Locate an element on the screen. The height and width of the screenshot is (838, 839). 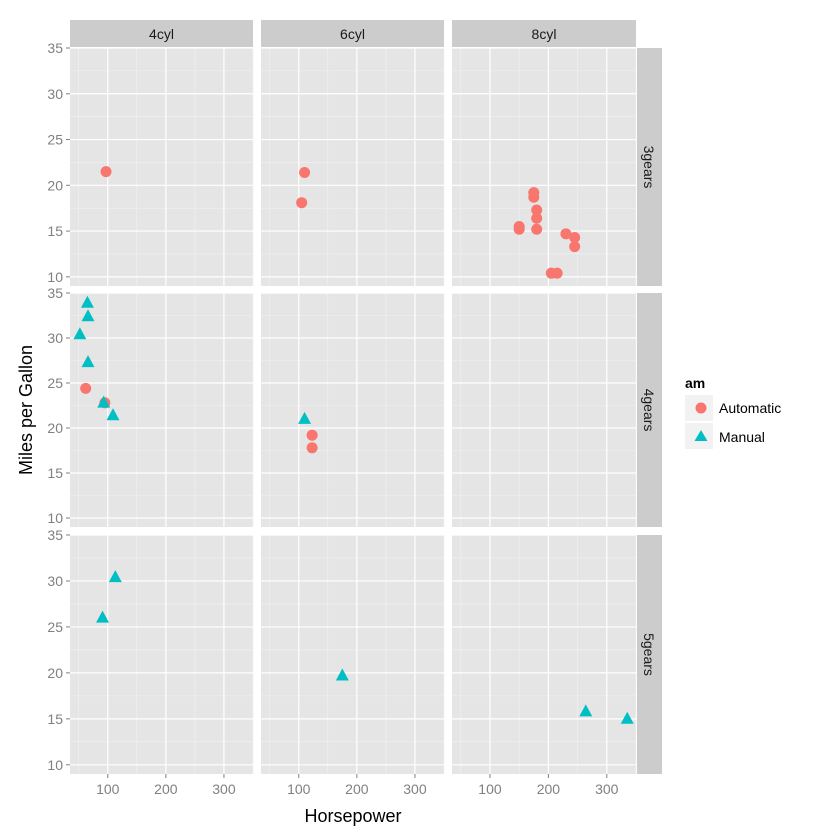
panel-5gears-6cyl is located at coordinates (352, 654).